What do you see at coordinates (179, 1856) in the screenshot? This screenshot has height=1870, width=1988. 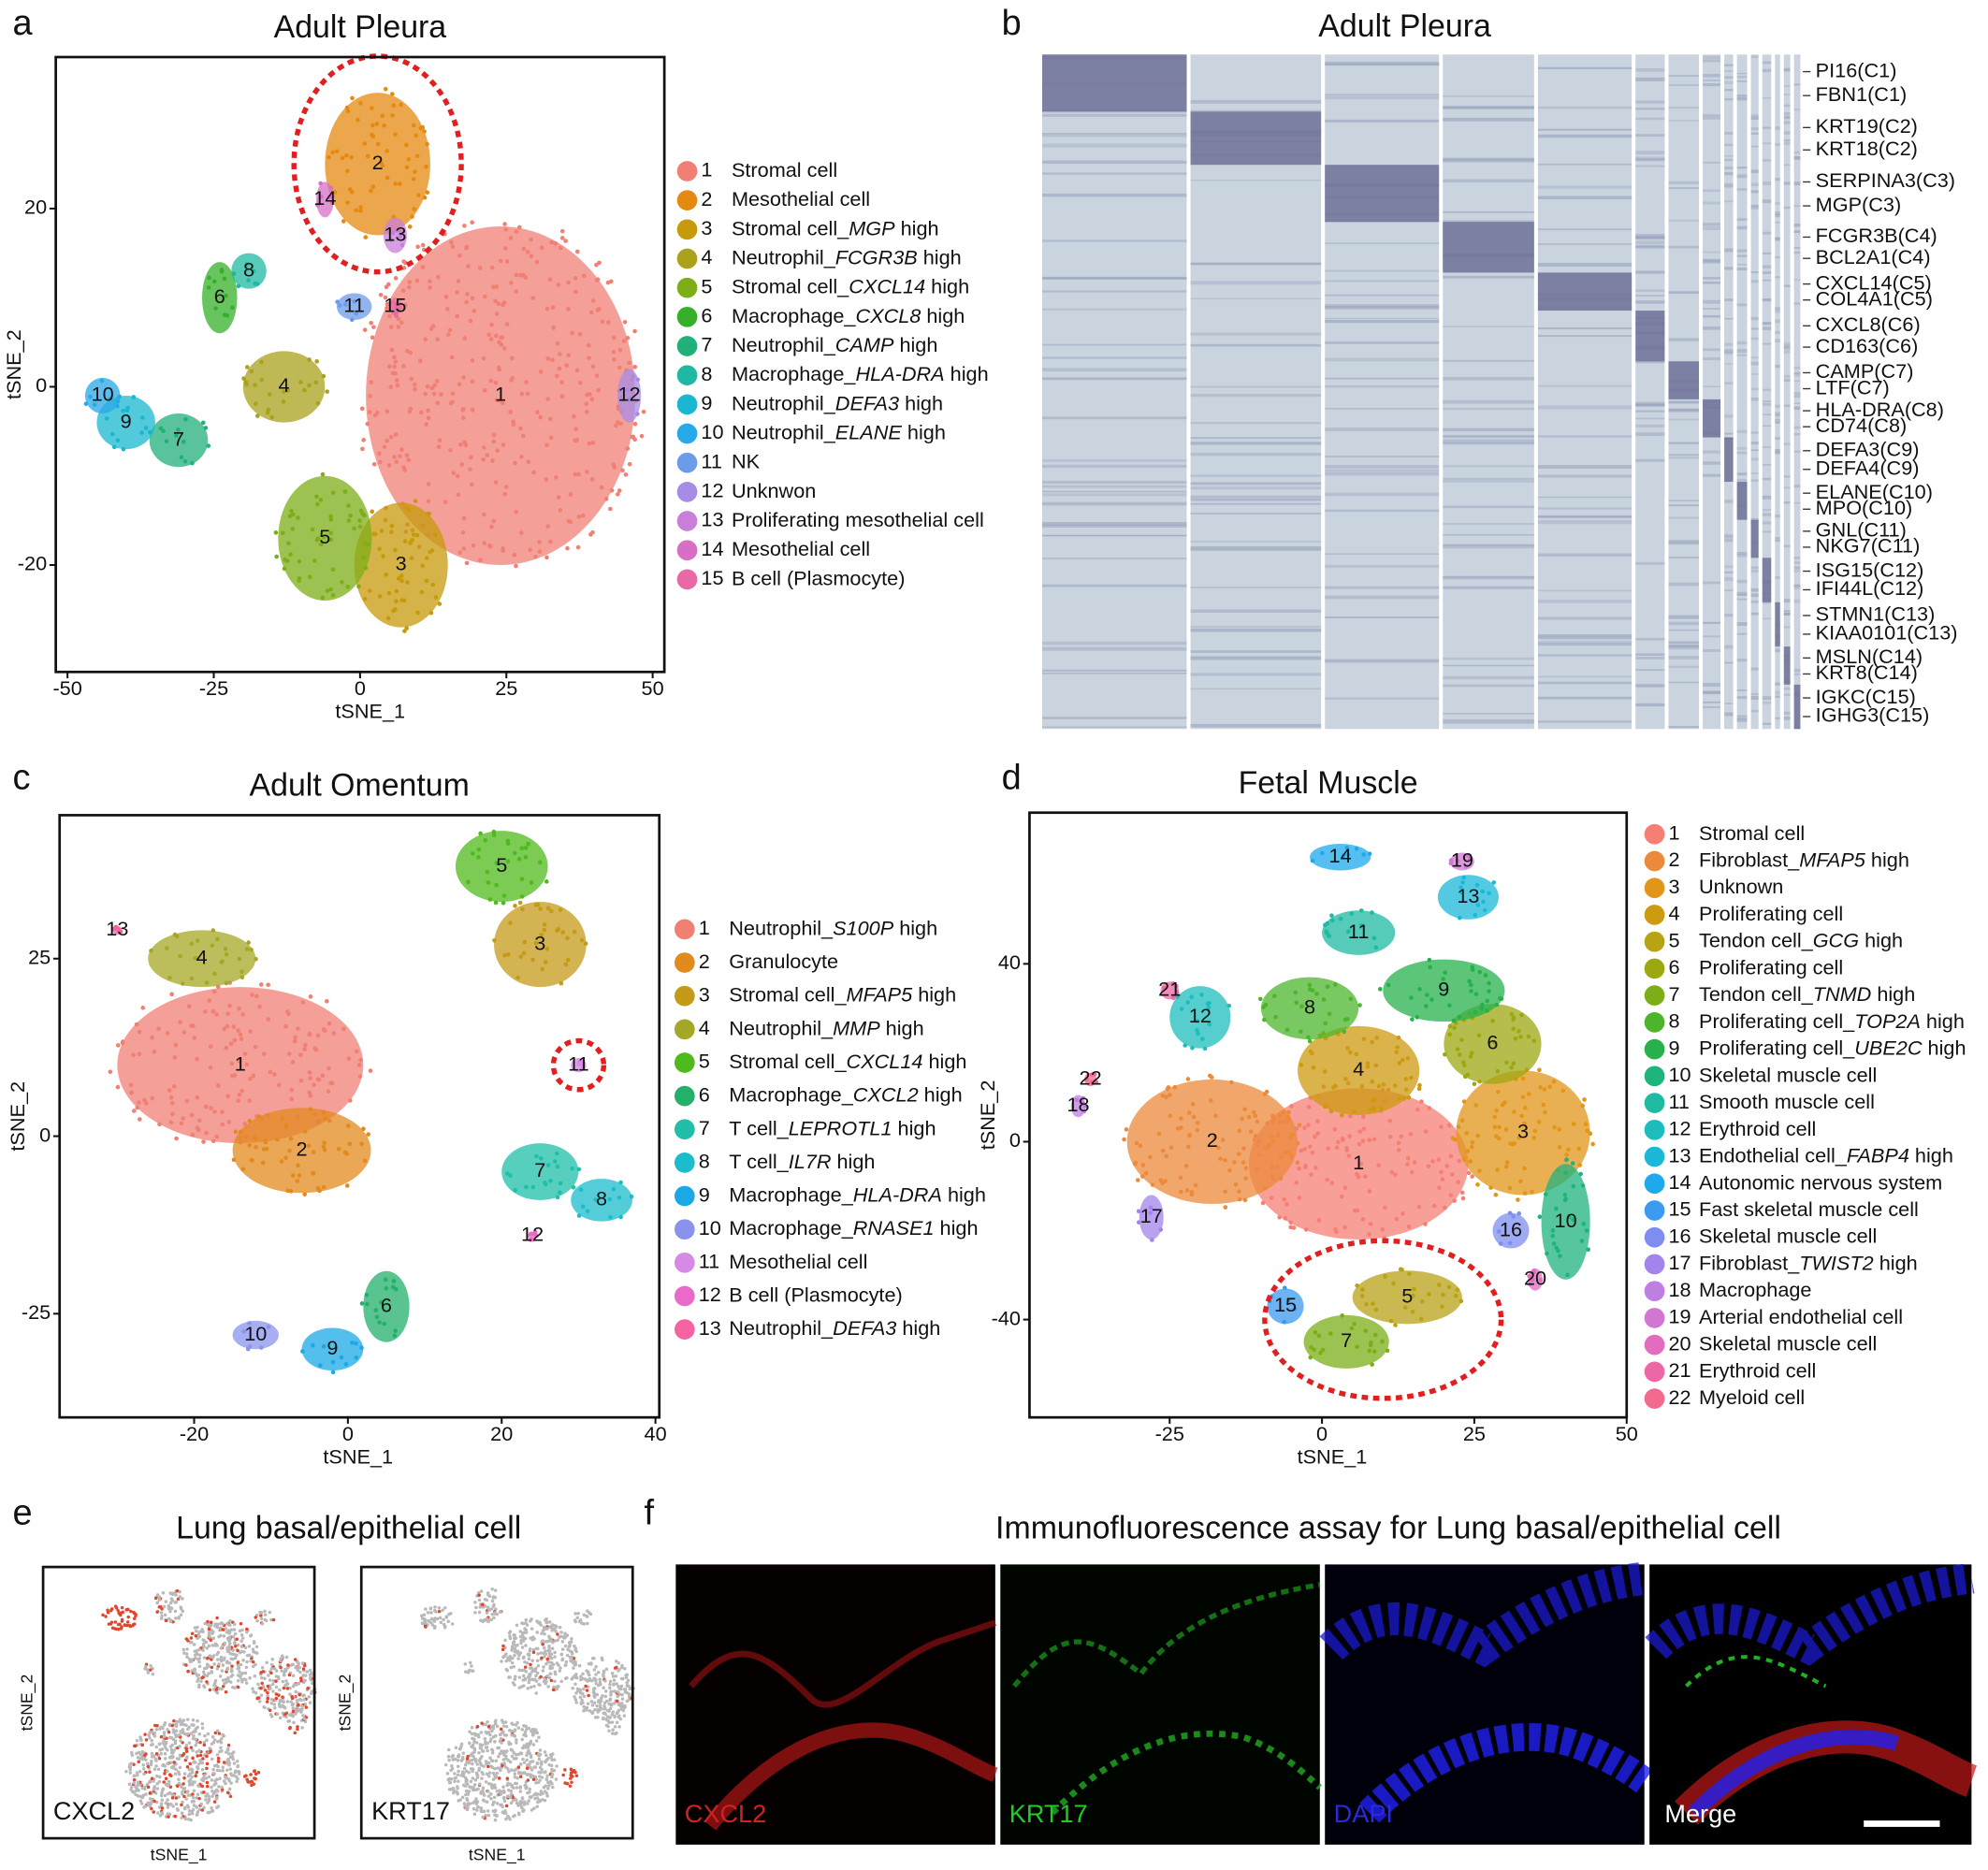 I see `x-axis-label: tSNE_1` at bounding box center [179, 1856].